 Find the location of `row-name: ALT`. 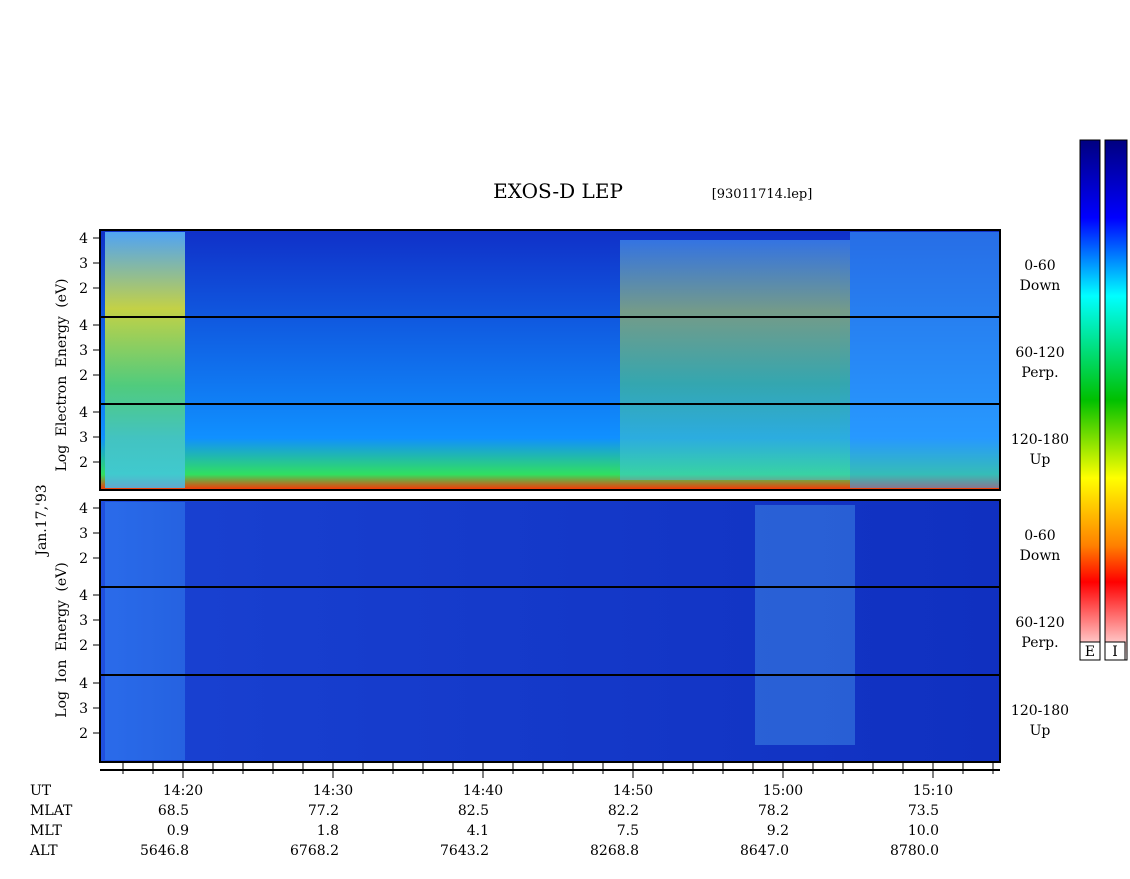

row-name: ALT is located at coordinates (43, 851).